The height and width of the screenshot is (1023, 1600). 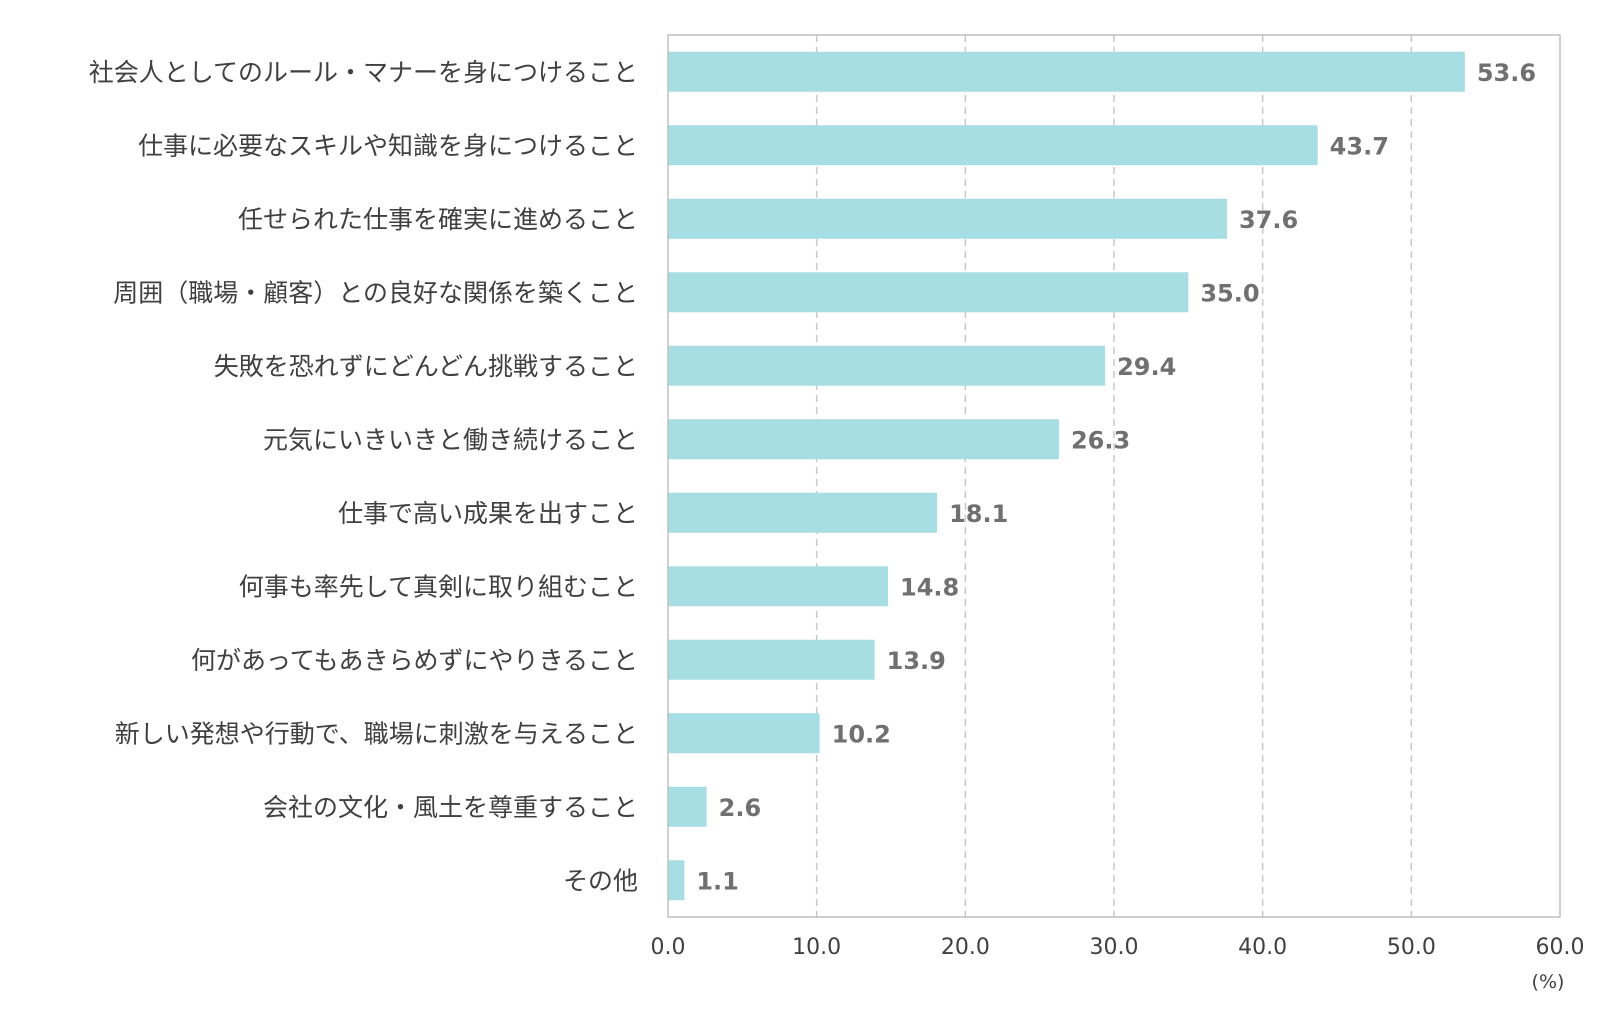 I want to click on x-axis-unit: (%), so click(x=1548, y=982).